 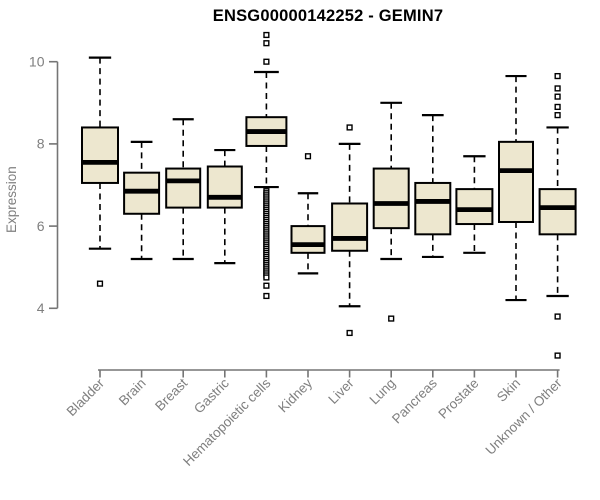 What do you see at coordinates (100, 155) in the screenshot?
I see `box-bladder` at bounding box center [100, 155].